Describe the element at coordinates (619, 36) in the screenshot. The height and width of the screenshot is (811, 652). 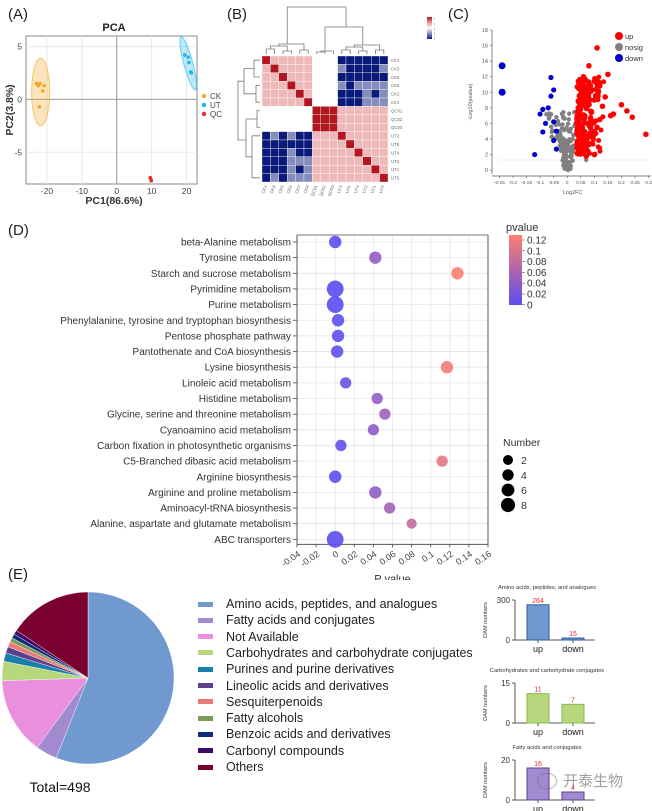
I see `volcano-legend-marker` at that location.